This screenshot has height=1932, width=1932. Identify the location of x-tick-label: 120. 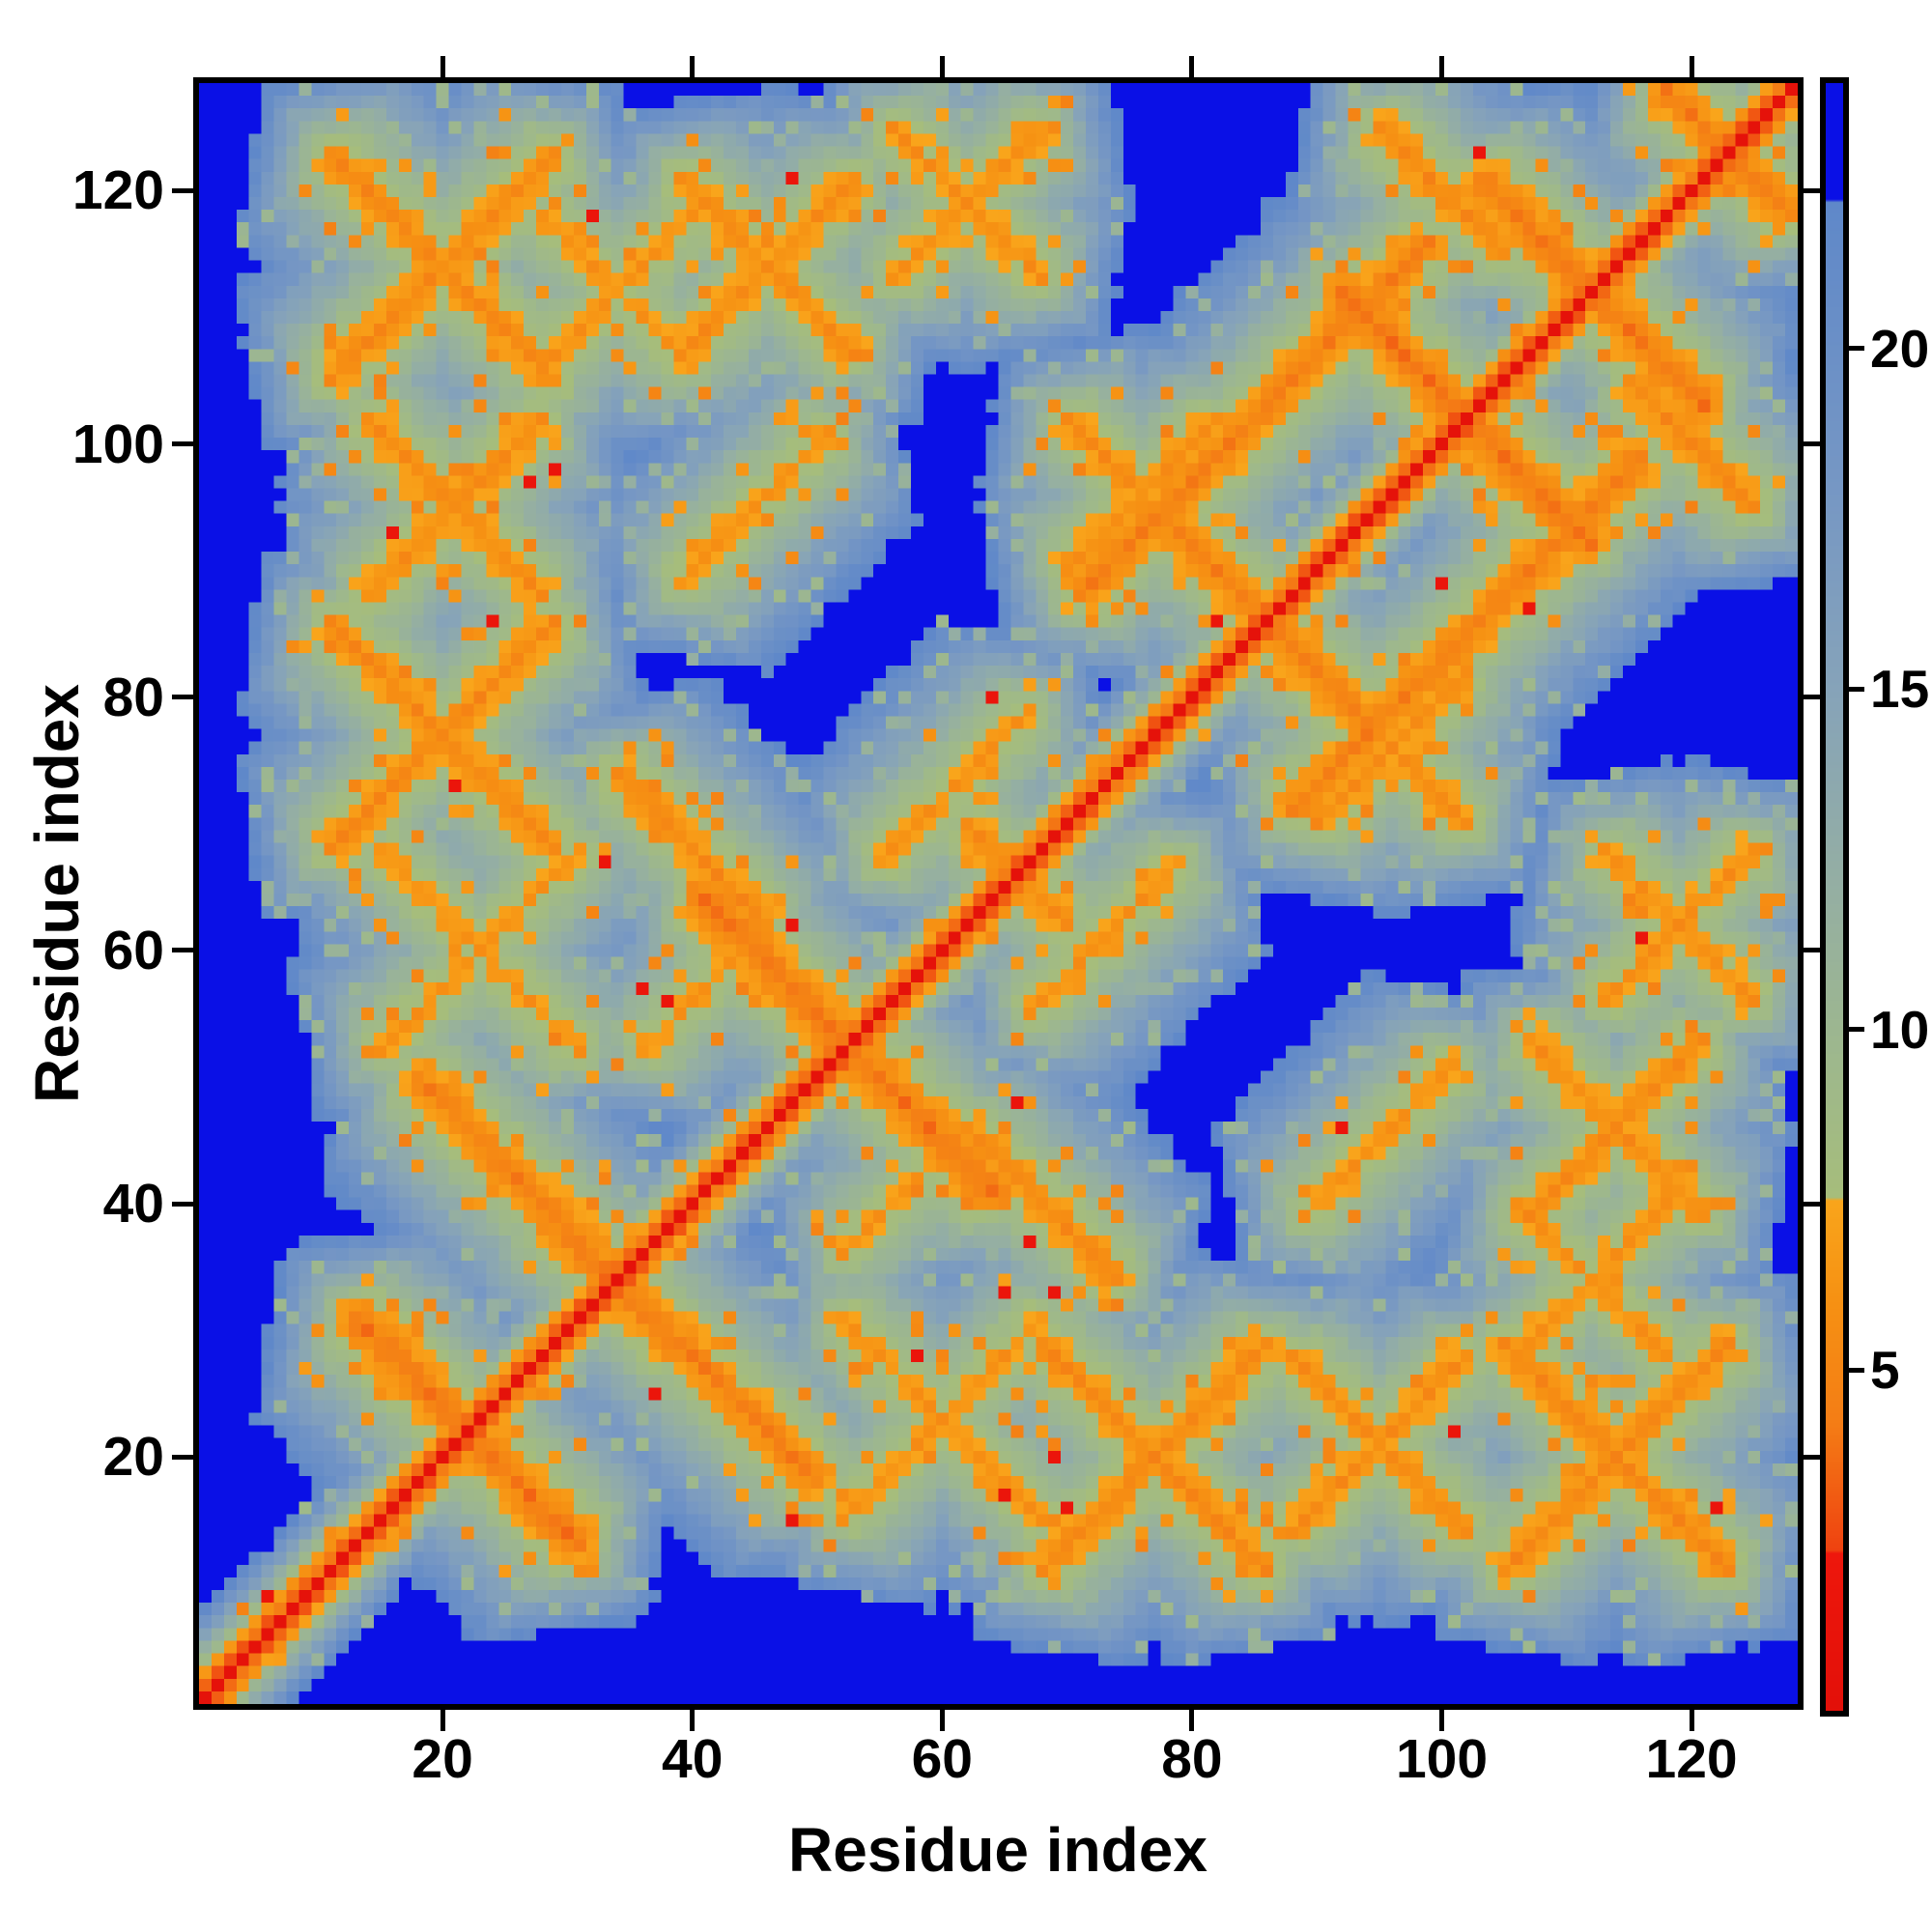
(1691, 1759).